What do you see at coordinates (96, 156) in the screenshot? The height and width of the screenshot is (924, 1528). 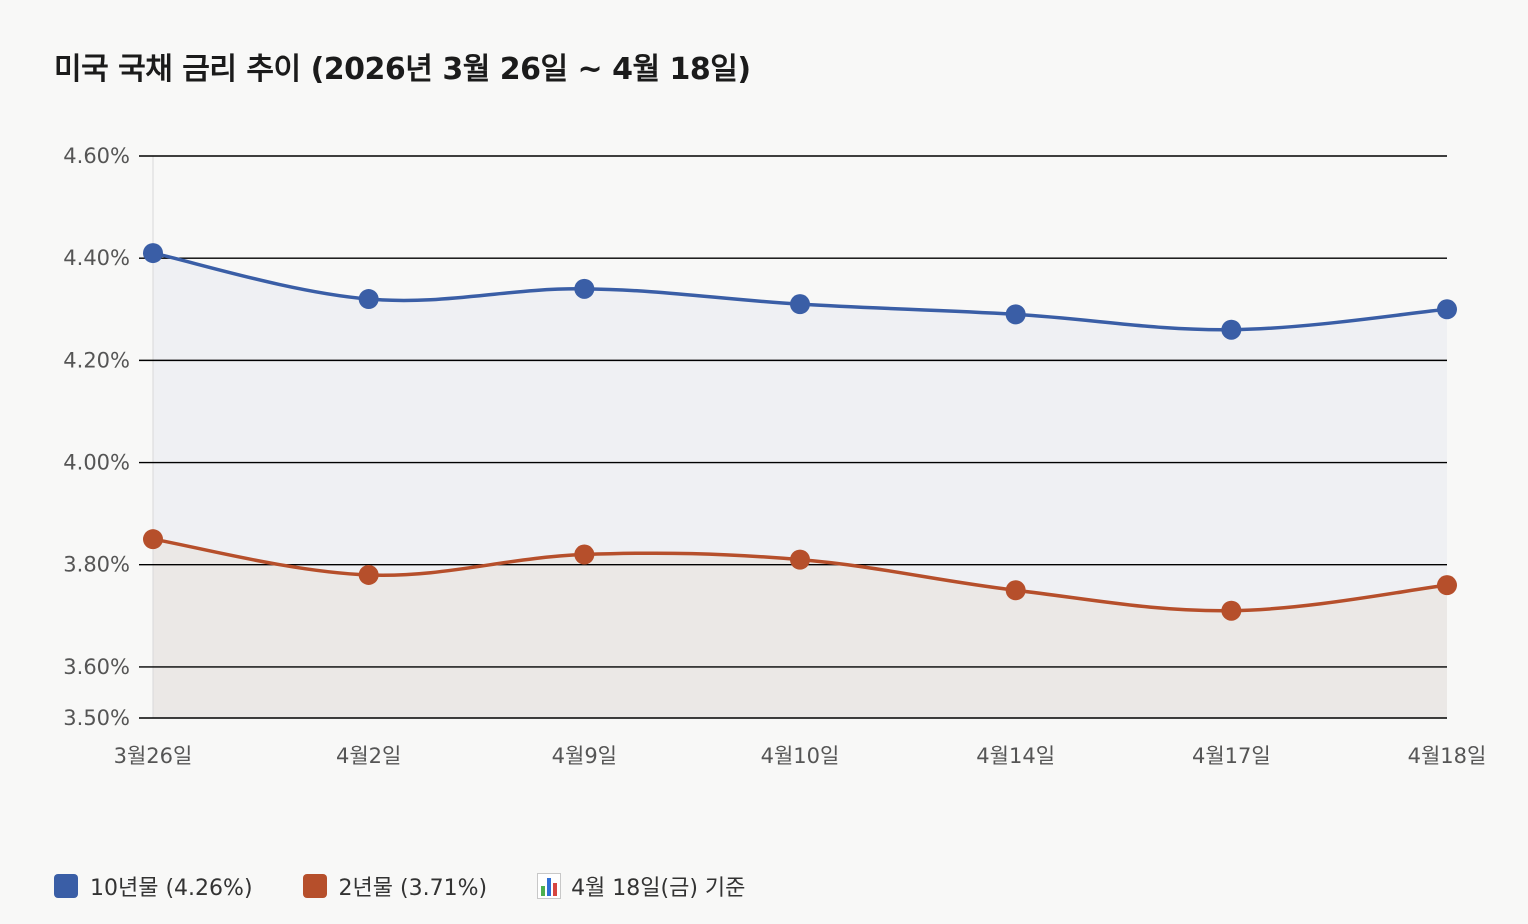 I see `y-tick-label: 4.60%` at bounding box center [96, 156].